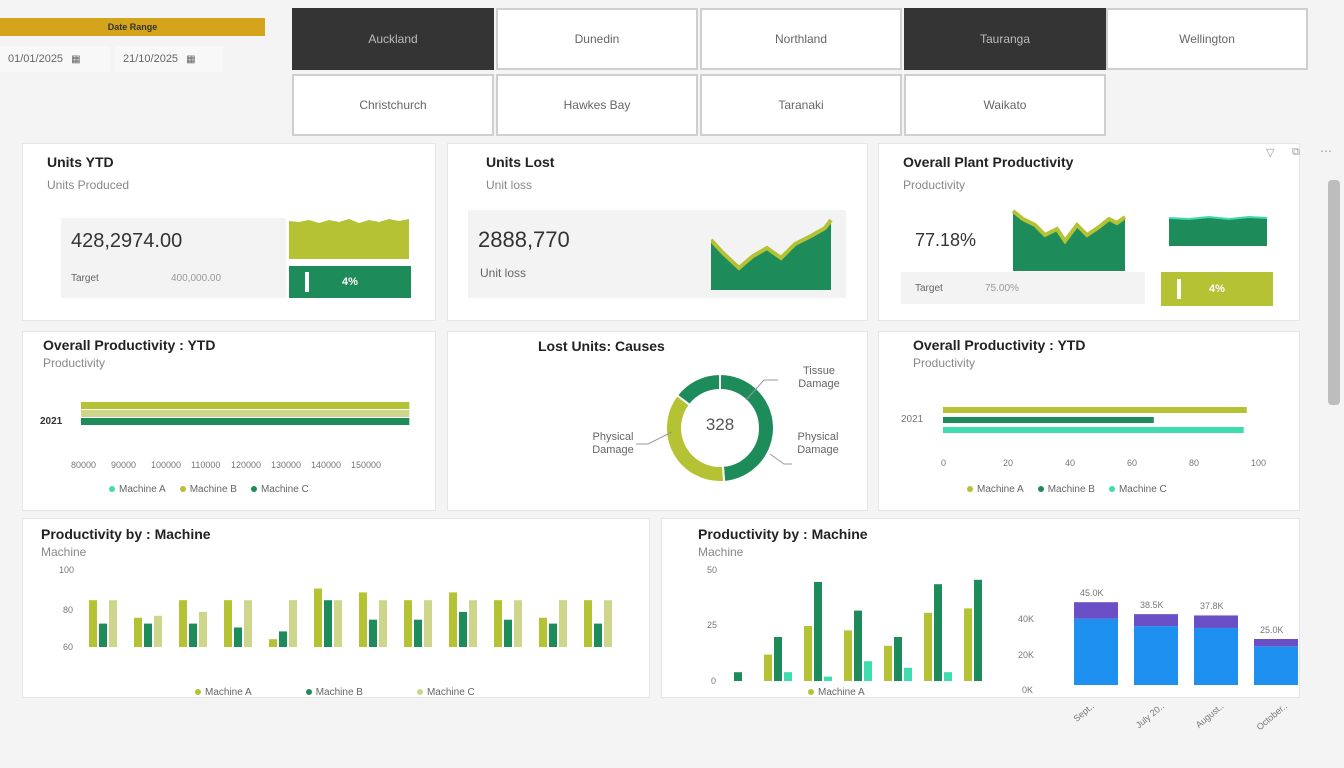  What do you see at coordinates (1092, 593) in the screenshot?
I see `data-label: 45.0K` at bounding box center [1092, 593].